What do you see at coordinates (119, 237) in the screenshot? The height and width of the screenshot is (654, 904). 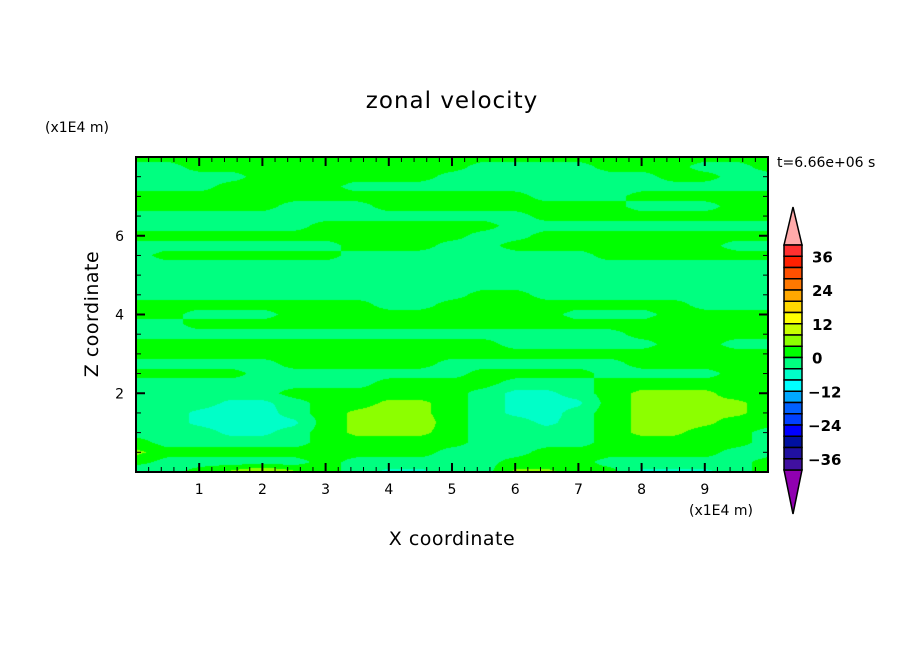 I see `z-tick-label: 6` at bounding box center [119, 237].